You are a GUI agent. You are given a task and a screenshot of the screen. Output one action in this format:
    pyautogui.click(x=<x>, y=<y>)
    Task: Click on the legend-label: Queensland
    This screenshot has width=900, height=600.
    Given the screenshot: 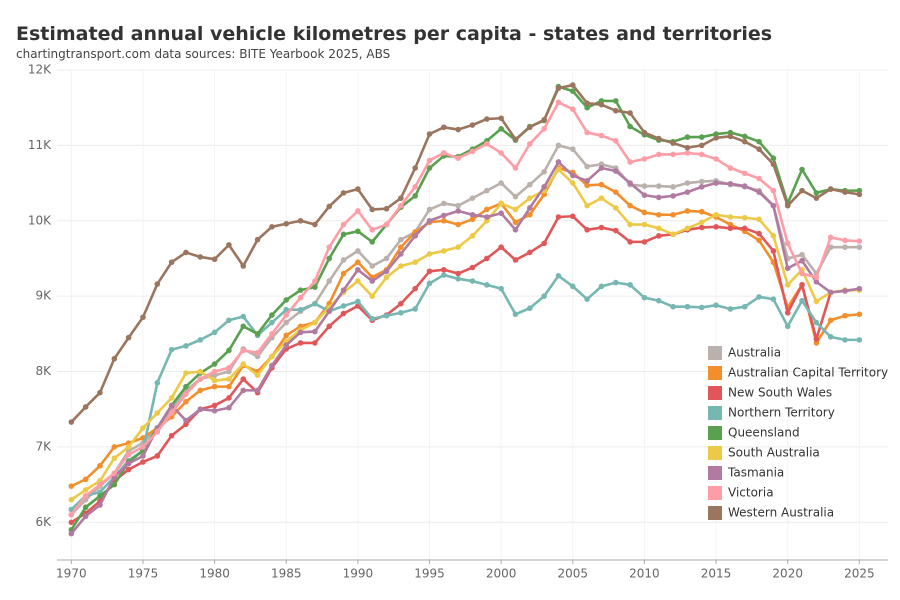 What is the action you would take?
    pyautogui.click(x=764, y=433)
    